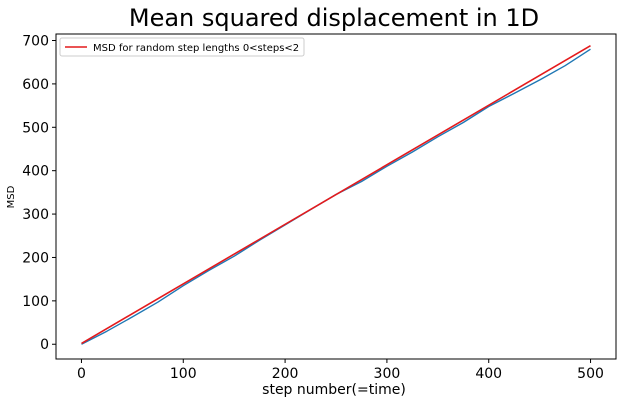  Describe the element at coordinates (387, 374) in the screenshot. I see `x-tick-label: 300` at that location.